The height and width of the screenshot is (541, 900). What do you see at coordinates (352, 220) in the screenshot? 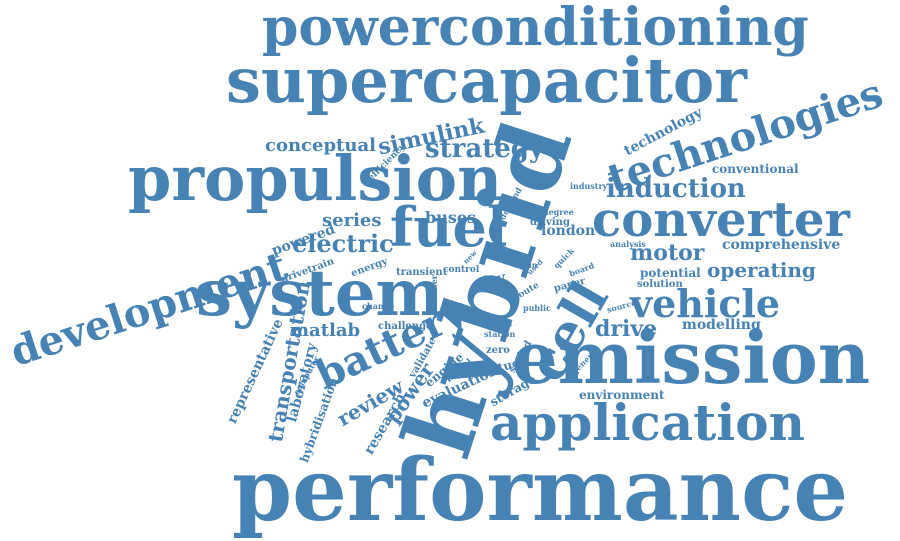
I see `word-series: series` at bounding box center [352, 220].